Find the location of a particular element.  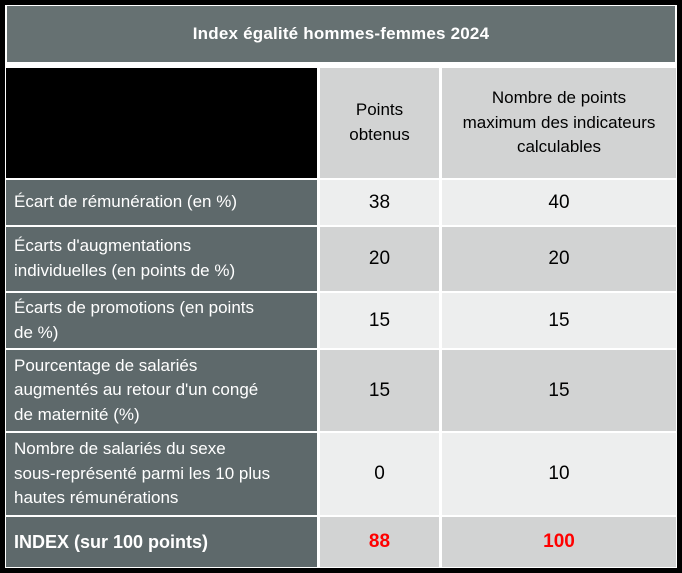

title-gap is located at coordinates (341, 65).